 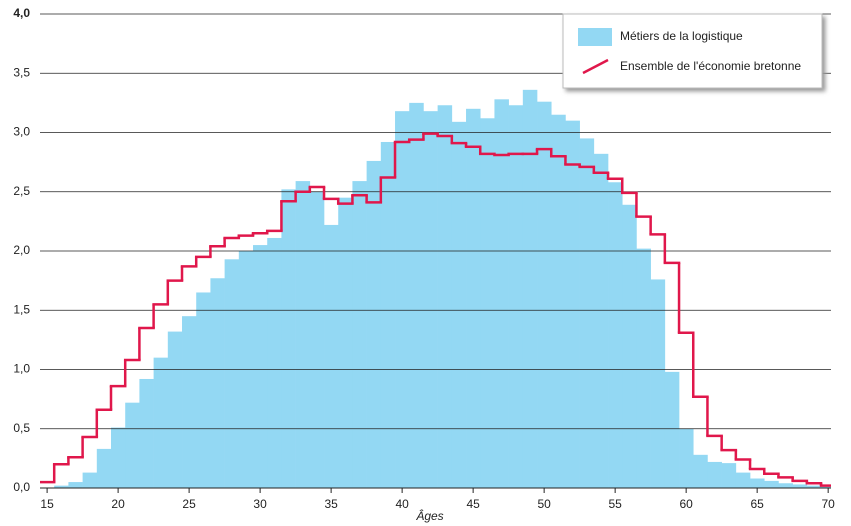 I want to click on x-axis-label: Âges, so click(x=429, y=515).